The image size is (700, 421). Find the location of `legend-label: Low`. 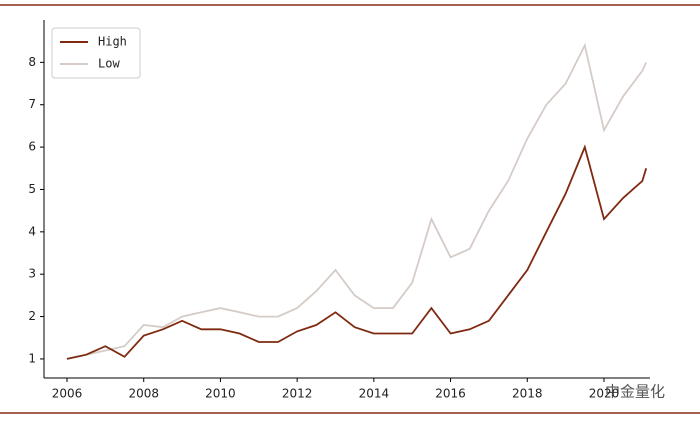

legend-label: Low is located at coordinates (109, 64).